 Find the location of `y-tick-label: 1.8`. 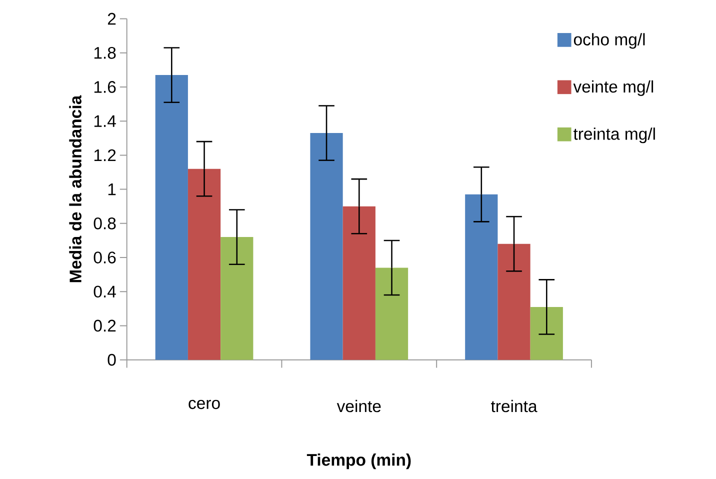

y-tick-label: 1.8 is located at coordinates (105, 52).